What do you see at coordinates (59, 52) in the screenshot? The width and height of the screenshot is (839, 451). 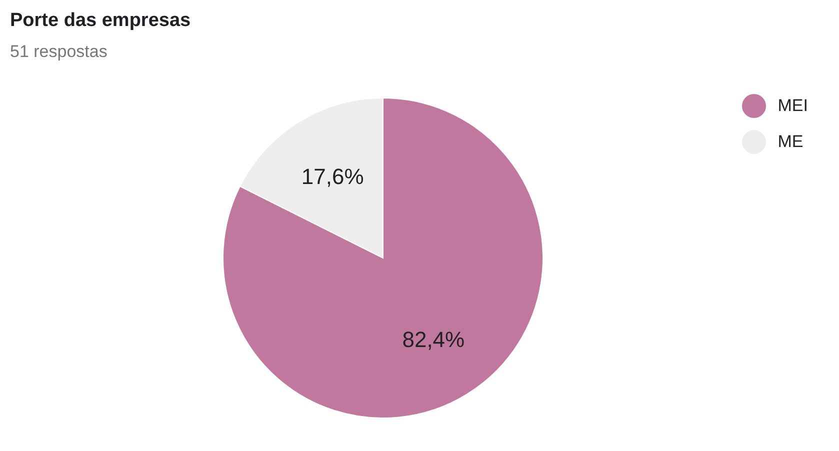 I see `text: 51 respostas` at bounding box center [59, 52].